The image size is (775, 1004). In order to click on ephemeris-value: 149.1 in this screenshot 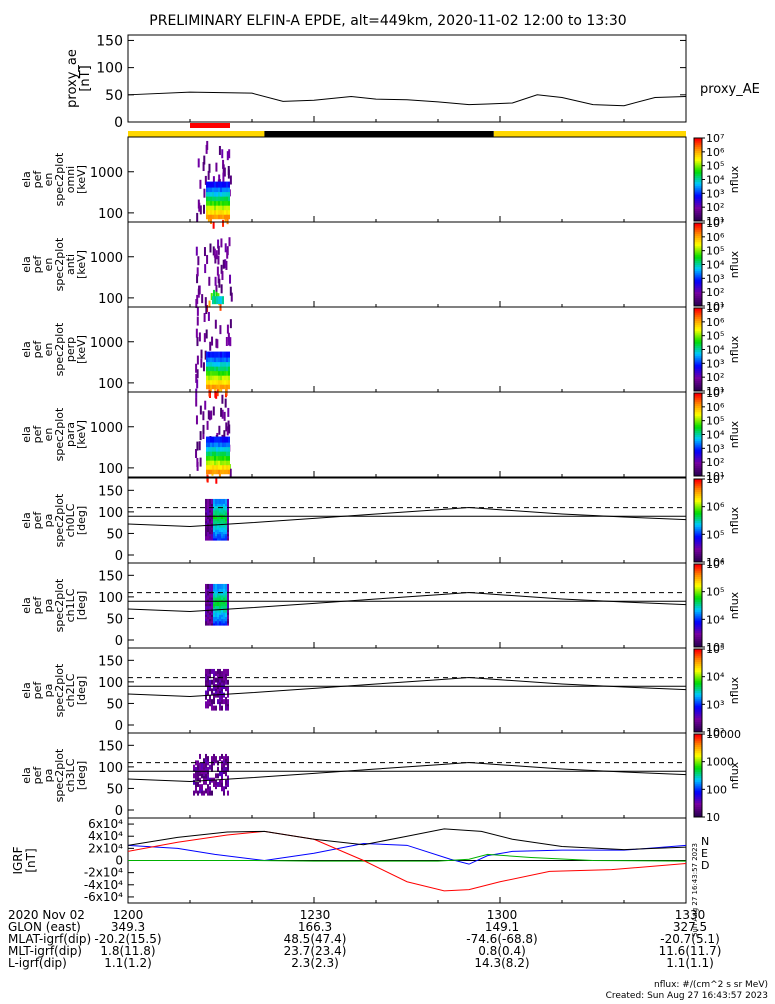, I will do `click(502, 927)`.